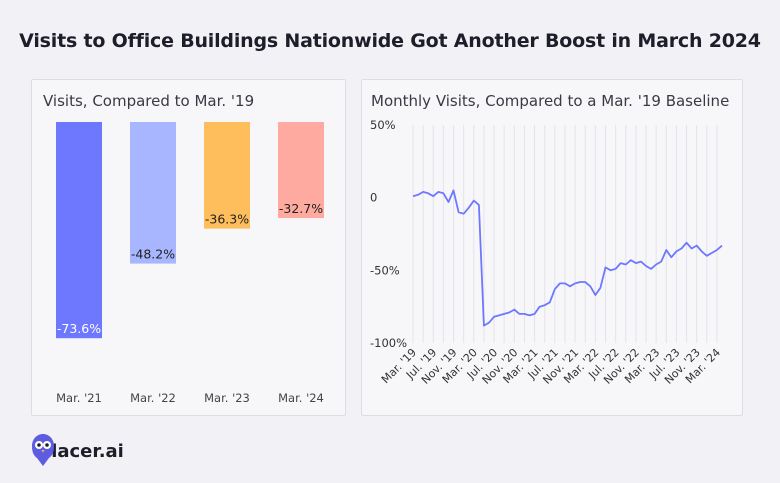 The height and width of the screenshot is (483, 780). Describe the element at coordinates (79, 398) in the screenshot. I see `x-tick-label: Mar. '21` at that location.